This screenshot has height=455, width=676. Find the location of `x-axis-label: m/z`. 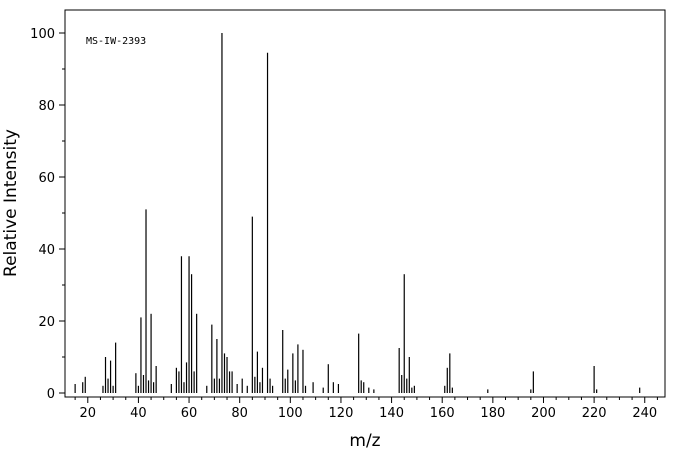

x-axis-label: m/z is located at coordinates (364, 441).